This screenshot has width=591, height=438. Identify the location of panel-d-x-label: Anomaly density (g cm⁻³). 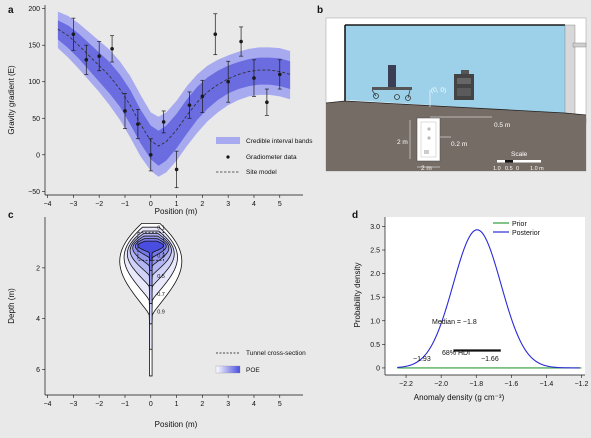
(459, 397).